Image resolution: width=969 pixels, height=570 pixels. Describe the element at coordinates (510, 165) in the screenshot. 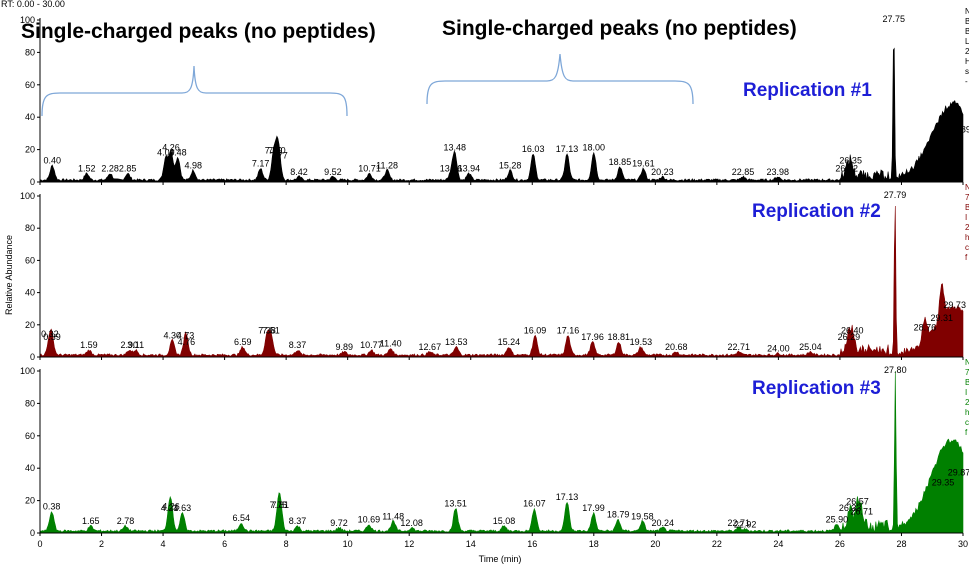

I see `peak-label: 15.28` at that location.